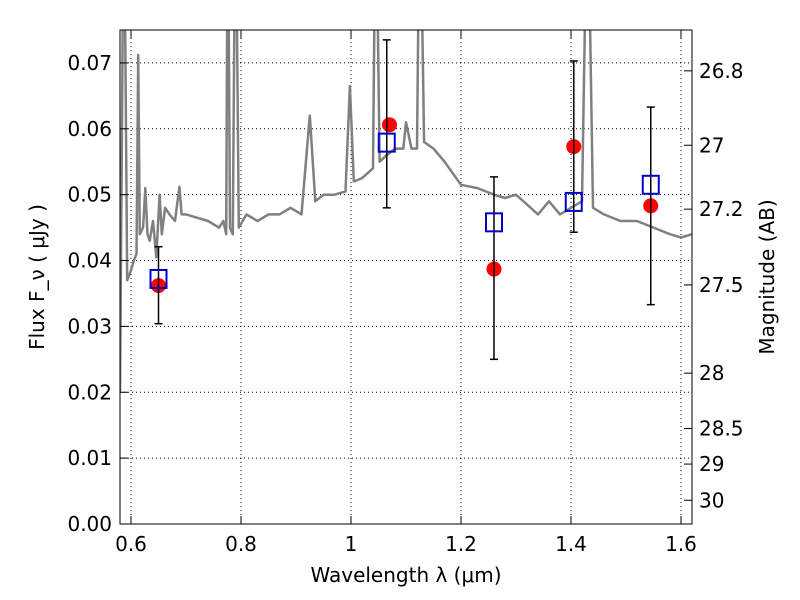 This screenshot has height=600, width=800. What do you see at coordinates (89, 326) in the screenshot?
I see `y-tick-label: 0.03` at bounding box center [89, 326].